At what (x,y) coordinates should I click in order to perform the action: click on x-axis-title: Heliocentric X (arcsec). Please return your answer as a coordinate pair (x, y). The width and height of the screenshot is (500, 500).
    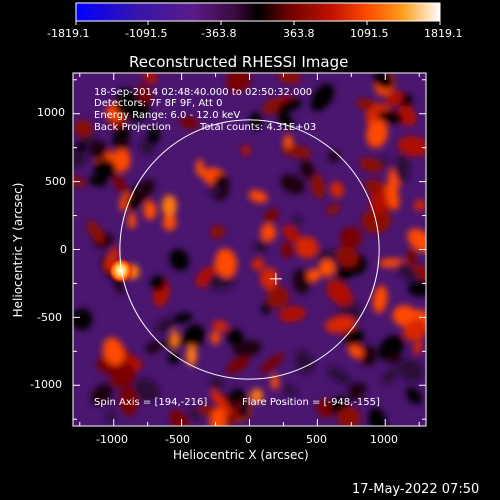
    Looking at the image, I should click on (241, 455).